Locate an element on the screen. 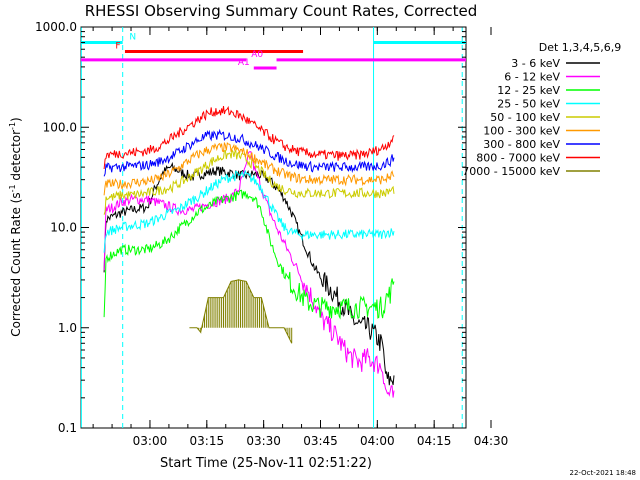  series-line-12-25-kev is located at coordinates (249, 254).